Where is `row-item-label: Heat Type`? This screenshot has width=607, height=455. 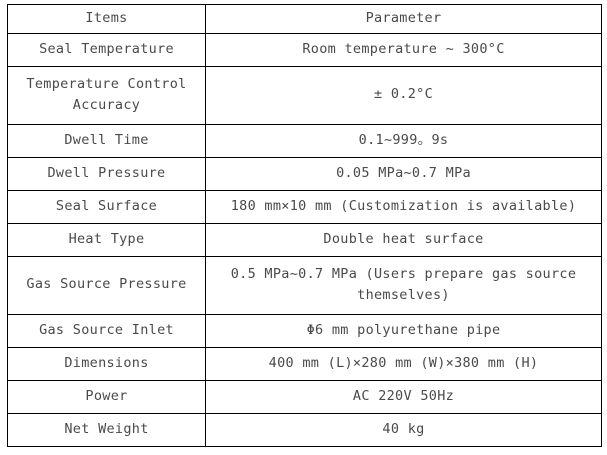 row-item-label: Heat Type is located at coordinates (106, 238).